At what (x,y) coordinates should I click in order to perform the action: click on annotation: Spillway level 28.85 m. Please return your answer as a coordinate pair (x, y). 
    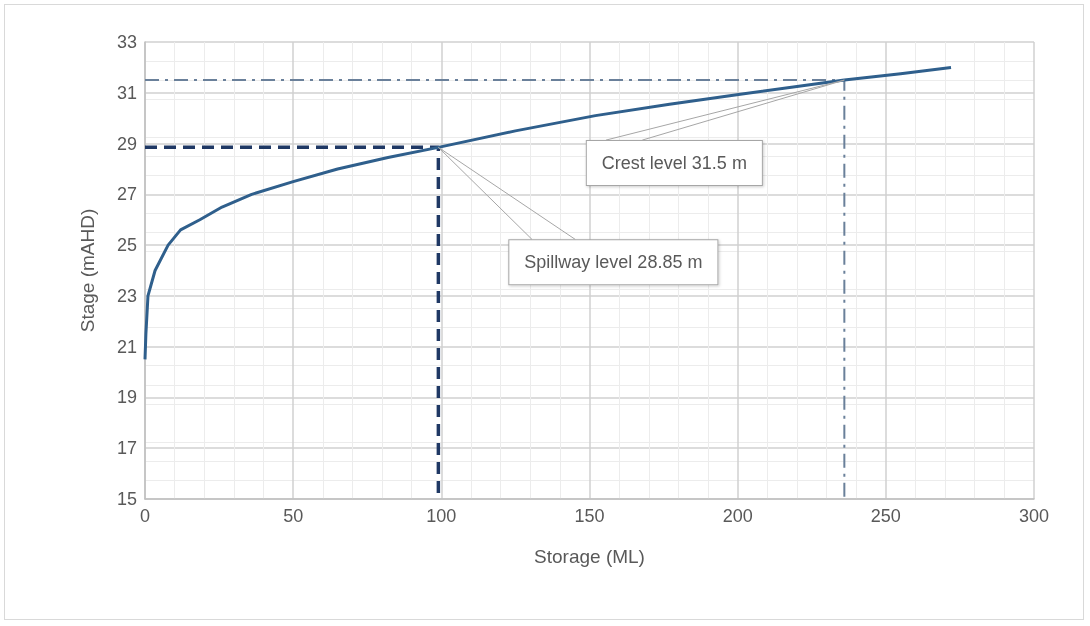
    Looking at the image, I should click on (613, 262).